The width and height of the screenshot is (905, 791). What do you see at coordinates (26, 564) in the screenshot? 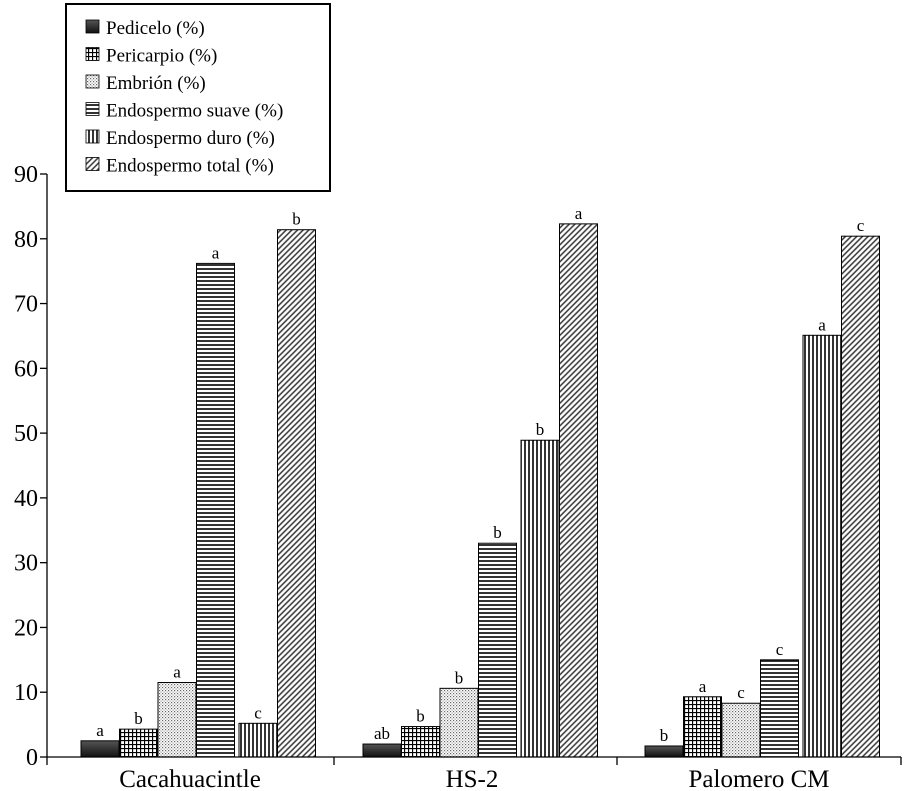
I see `y-tick-label: 30` at bounding box center [26, 564].